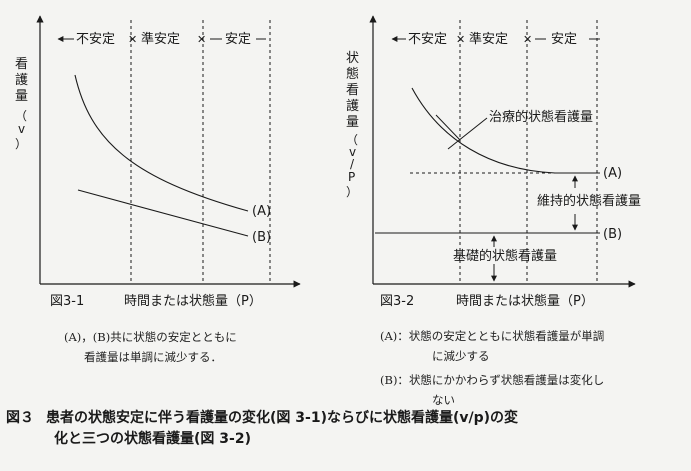 The width and height of the screenshot is (691, 471). I want to click on fig1-note-line-1: (A)，(B)共に状態の安定とともに, so click(150, 337).